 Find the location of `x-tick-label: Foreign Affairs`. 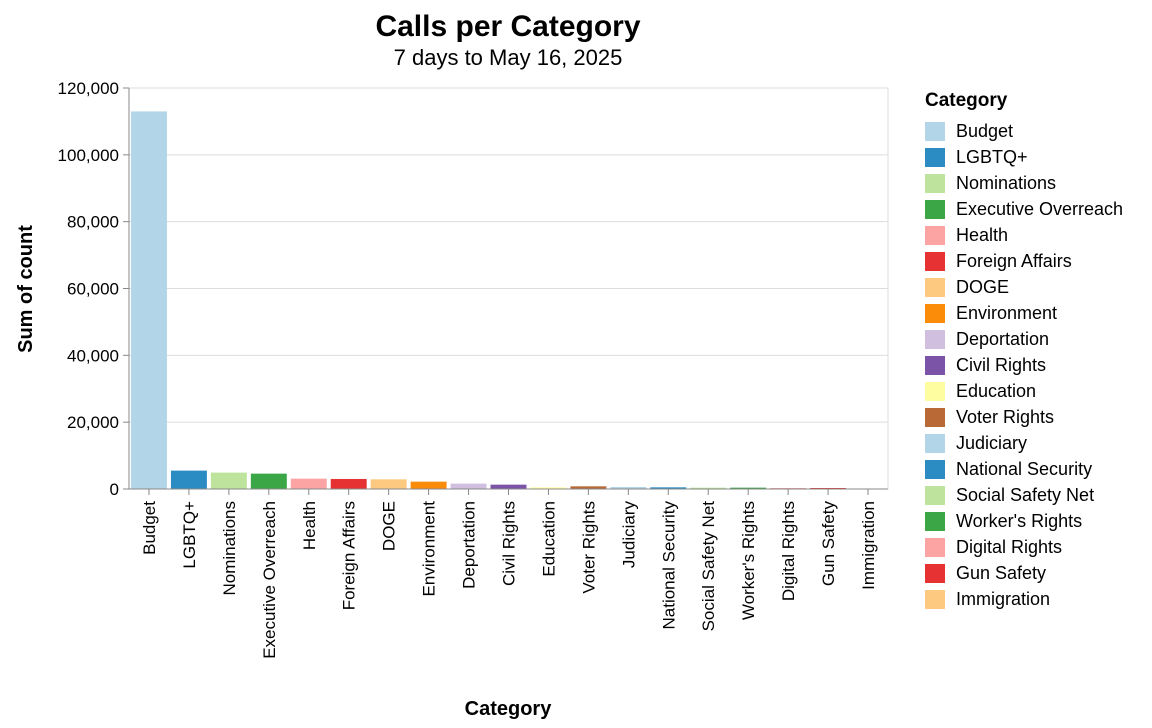

x-tick-label: Foreign Affairs is located at coordinates (349, 555).